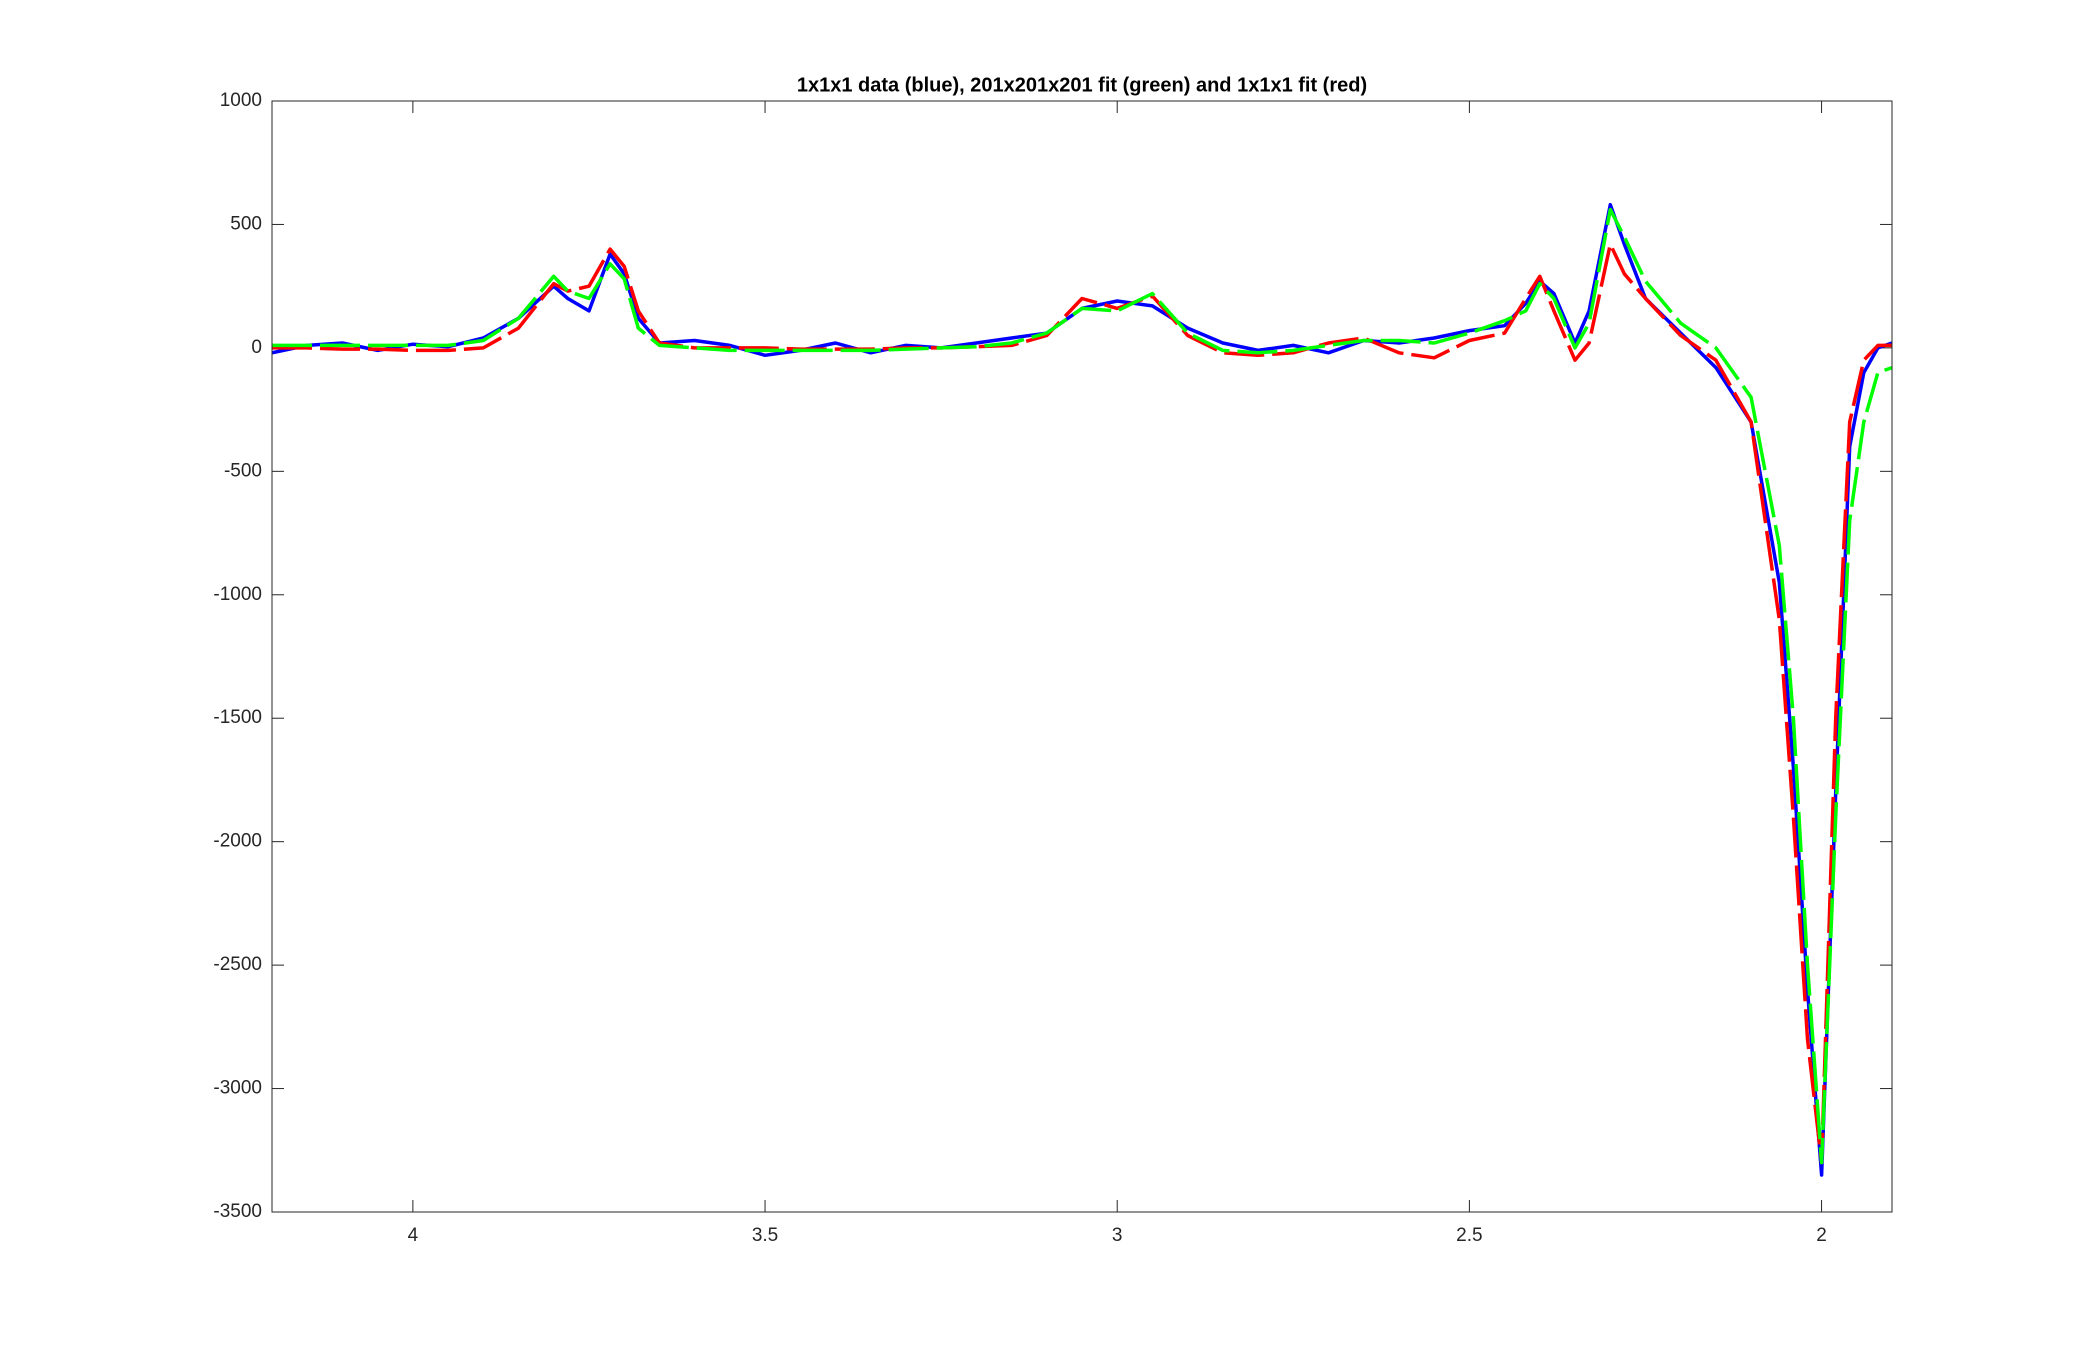 This screenshot has width=2074, height=1352. What do you see at coordinates (243, 470) in the screenshot?
I see `y-tick-label: -500` at bounding box center [243, 470].